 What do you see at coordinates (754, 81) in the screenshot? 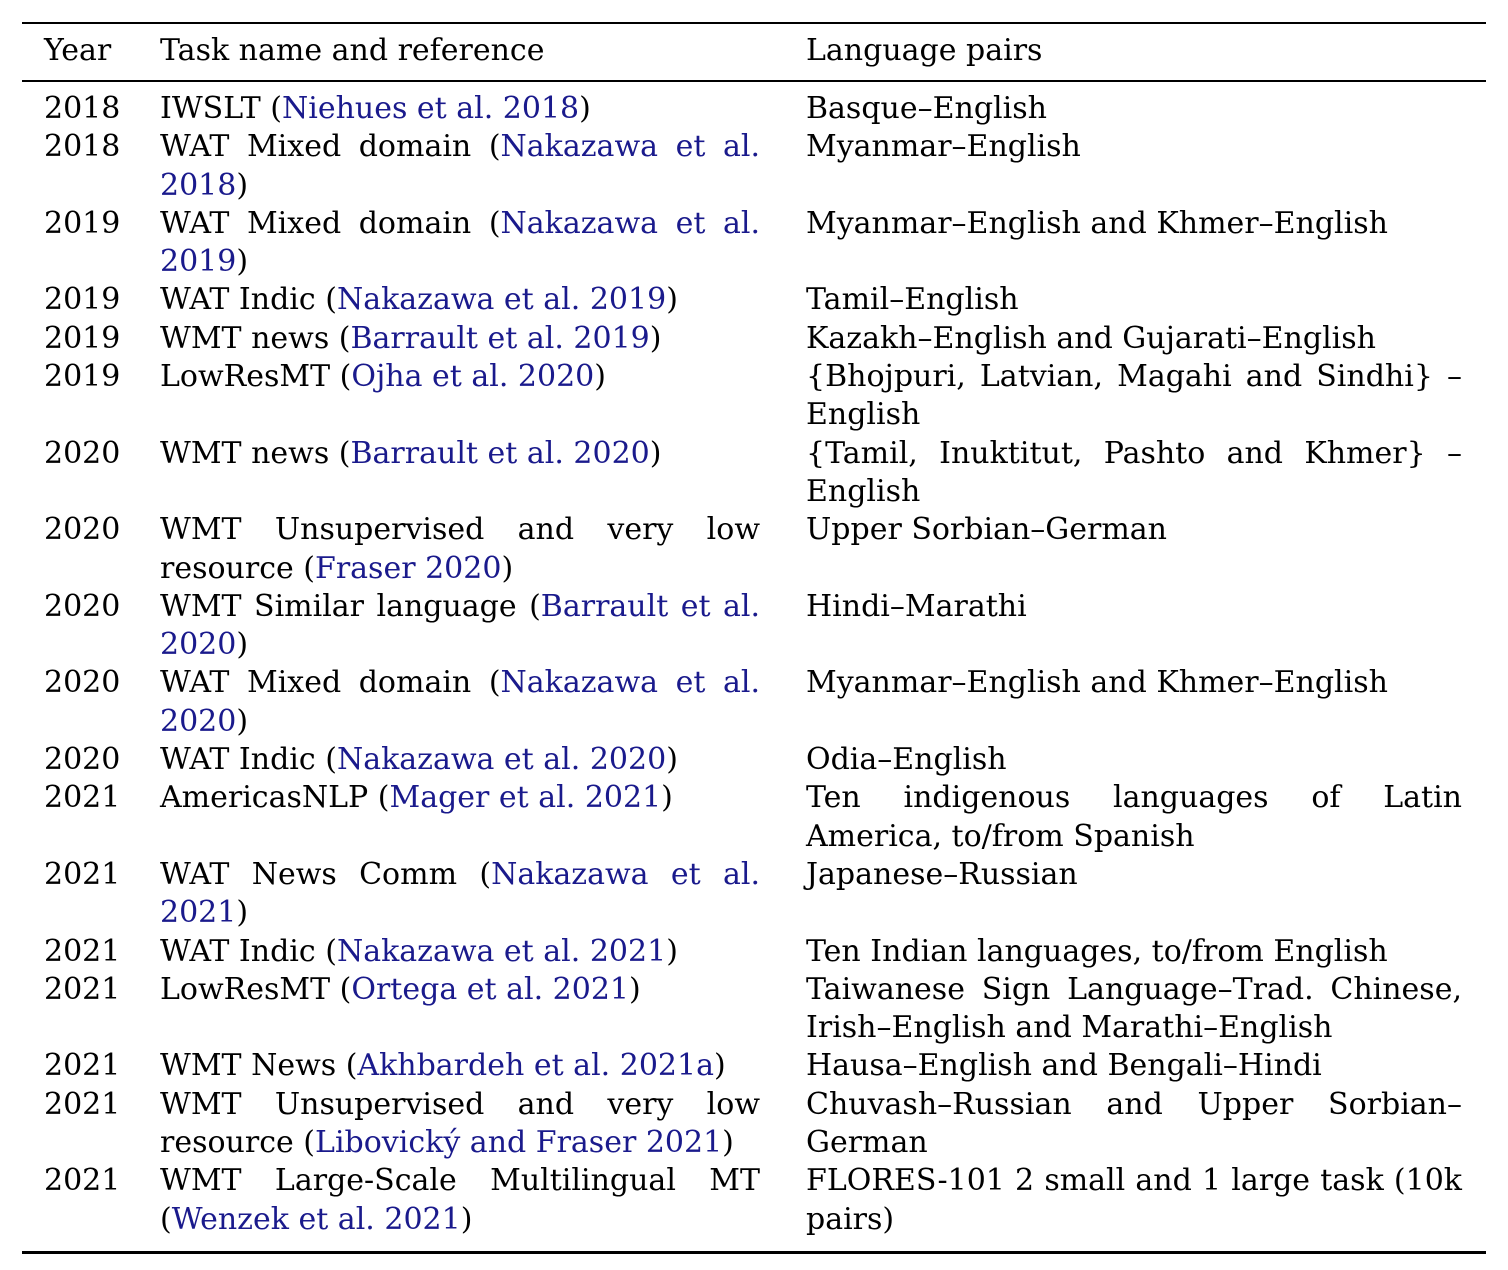
I see `header-rule` at bounding box center [754, 81].